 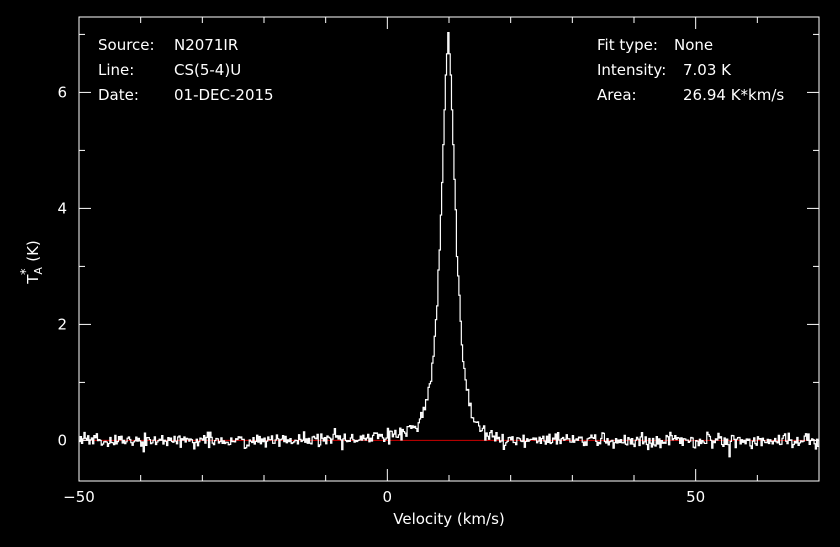 I want to click on y-axis-title-main: T, so click(x=33, y=279).